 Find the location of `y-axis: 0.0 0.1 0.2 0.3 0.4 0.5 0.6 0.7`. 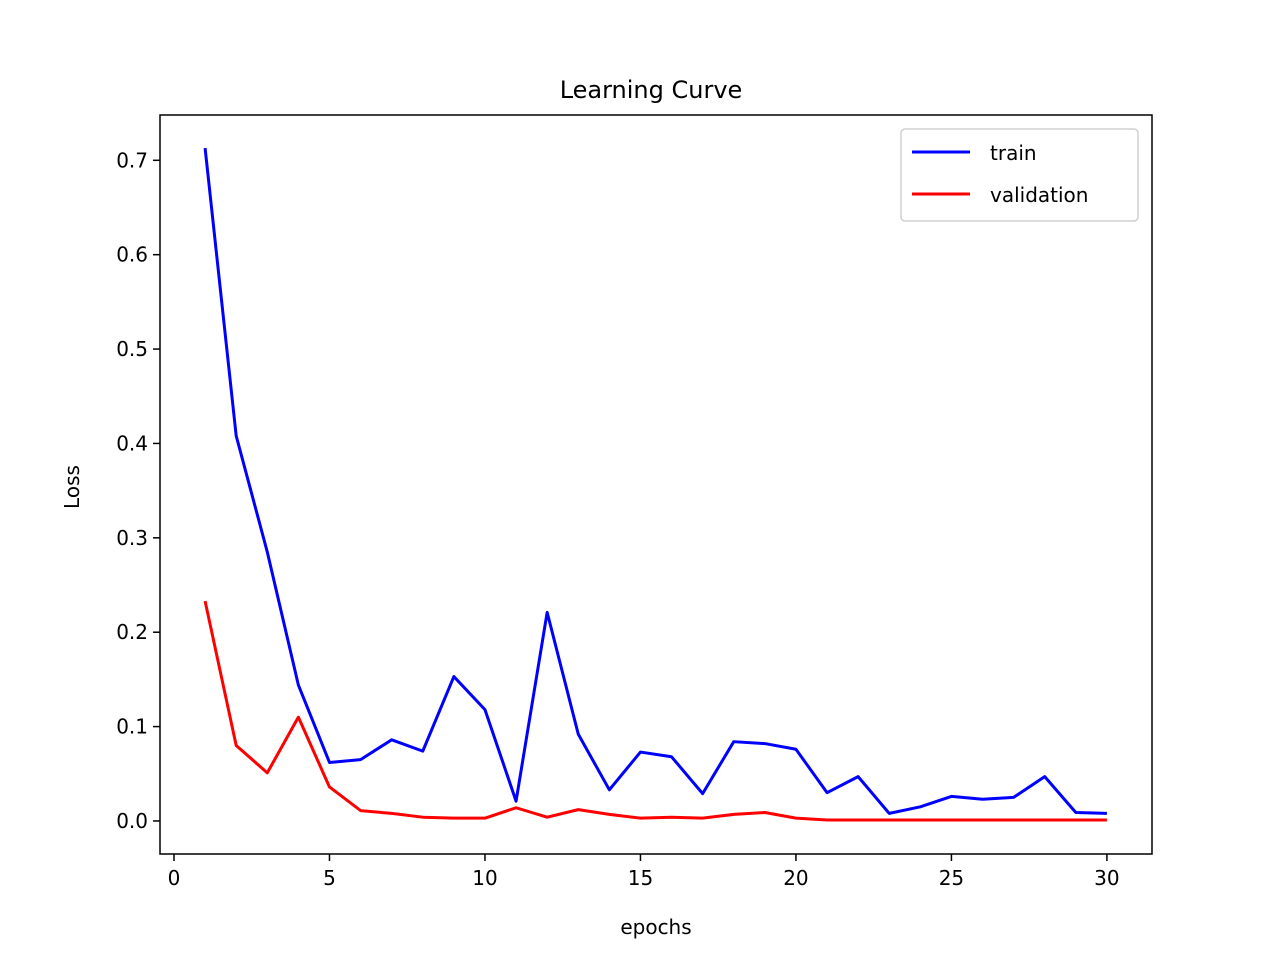

y-axis: 0.0 0.1 0.2 0.3 0.4 0.5 0.6 0.7 is located at coordinates (138, 490).